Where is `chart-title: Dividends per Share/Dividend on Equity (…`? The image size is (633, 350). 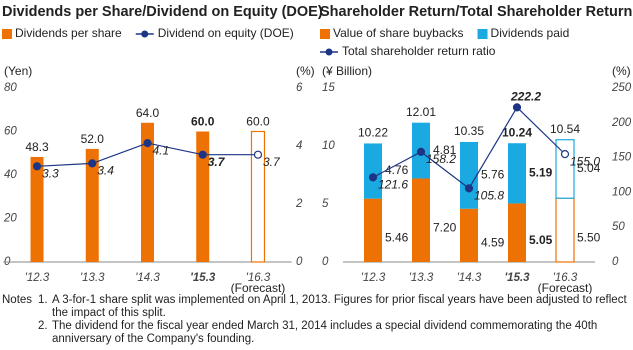
chart-title: Dividends per Share/Dividend on Equity (… is located at coordinates (162, 12).